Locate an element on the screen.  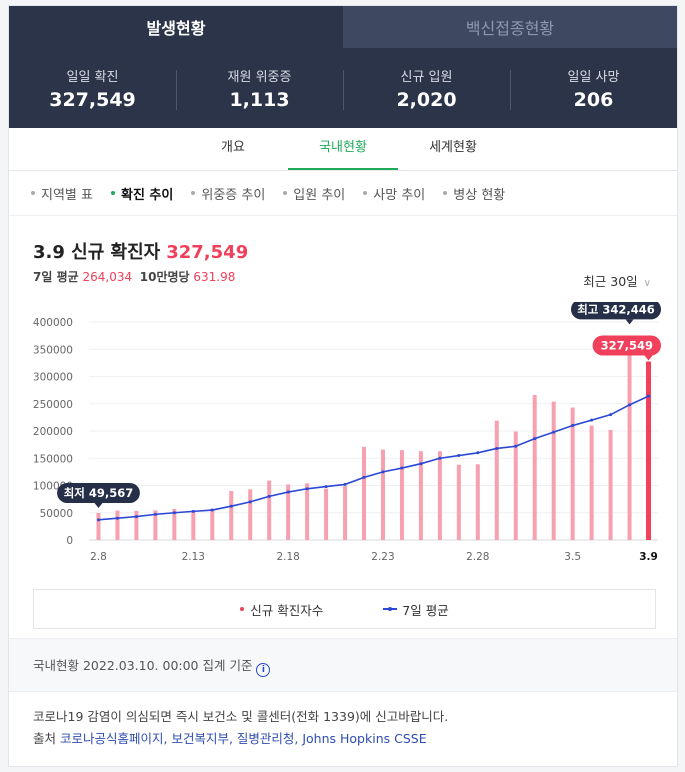
chevron-down-icon: ∨ is located at coordinates (647, 283).